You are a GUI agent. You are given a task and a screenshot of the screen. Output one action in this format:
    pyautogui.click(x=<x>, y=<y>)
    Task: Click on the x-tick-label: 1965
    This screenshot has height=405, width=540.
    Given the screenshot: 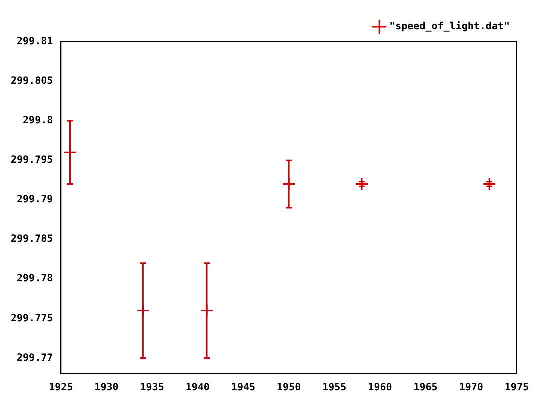 What is the action you would take?
    pyautogui.click(x=426, y=388)
    